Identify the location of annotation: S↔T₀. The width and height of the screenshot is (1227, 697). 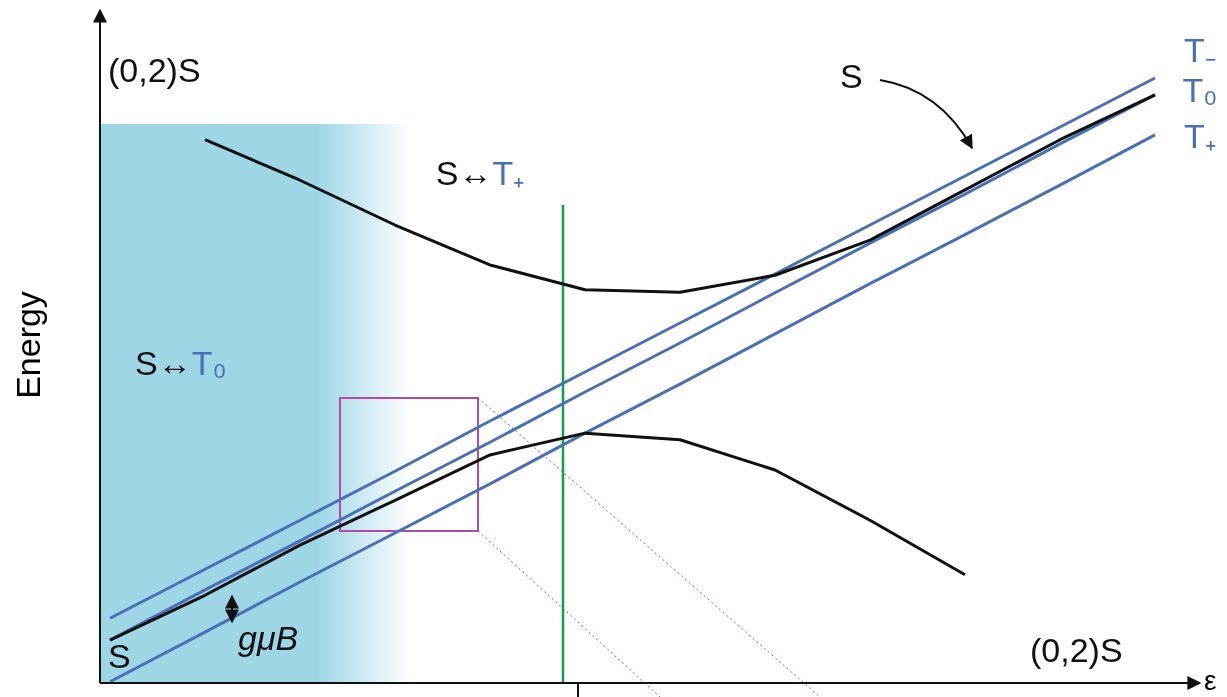
(181, 363).